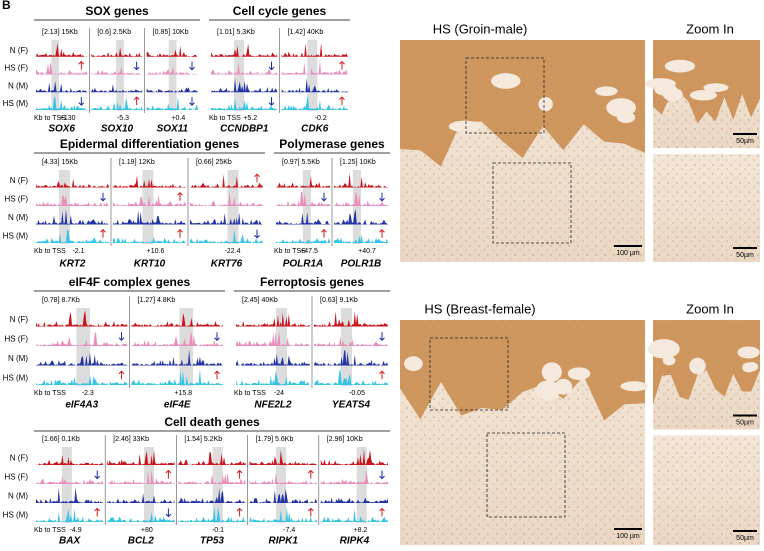 The image size is (764, 551). Describe the element at coordinates (355, 541) in the screenshot. I see `gene-name: RIPK4` at that location.